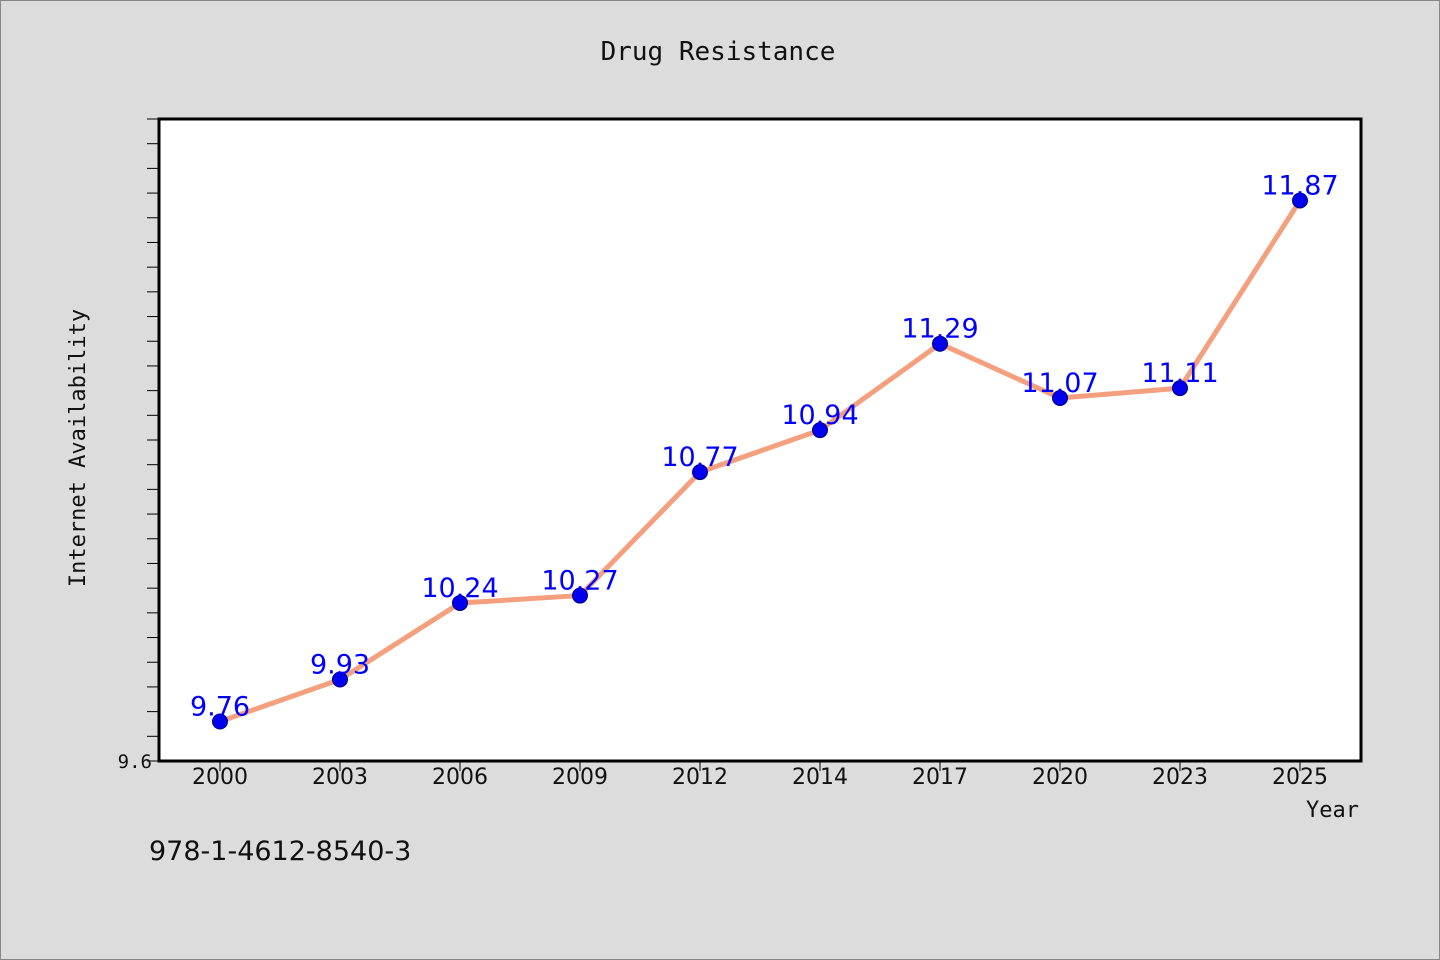  What do you see at coordinates (1332, 810) in the screenshot?
I see `x-axis-label: Year` at bounding box center [1332, 810].